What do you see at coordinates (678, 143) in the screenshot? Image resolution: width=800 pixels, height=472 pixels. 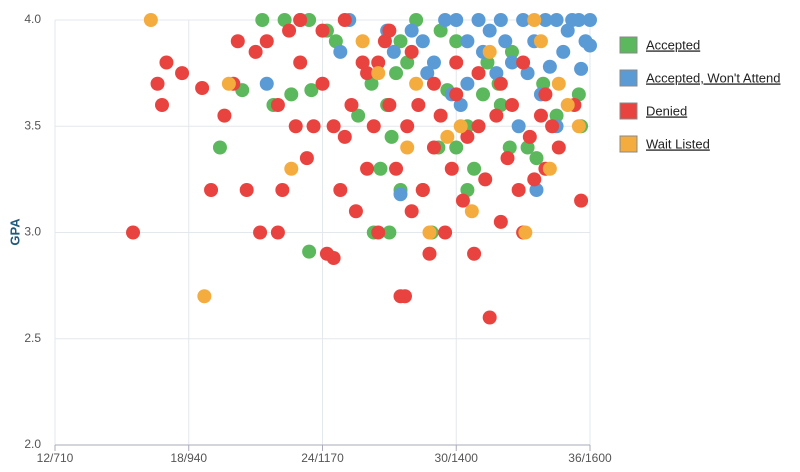 I see `legend-label: Wait Listed` at bounding box center [678, 143].